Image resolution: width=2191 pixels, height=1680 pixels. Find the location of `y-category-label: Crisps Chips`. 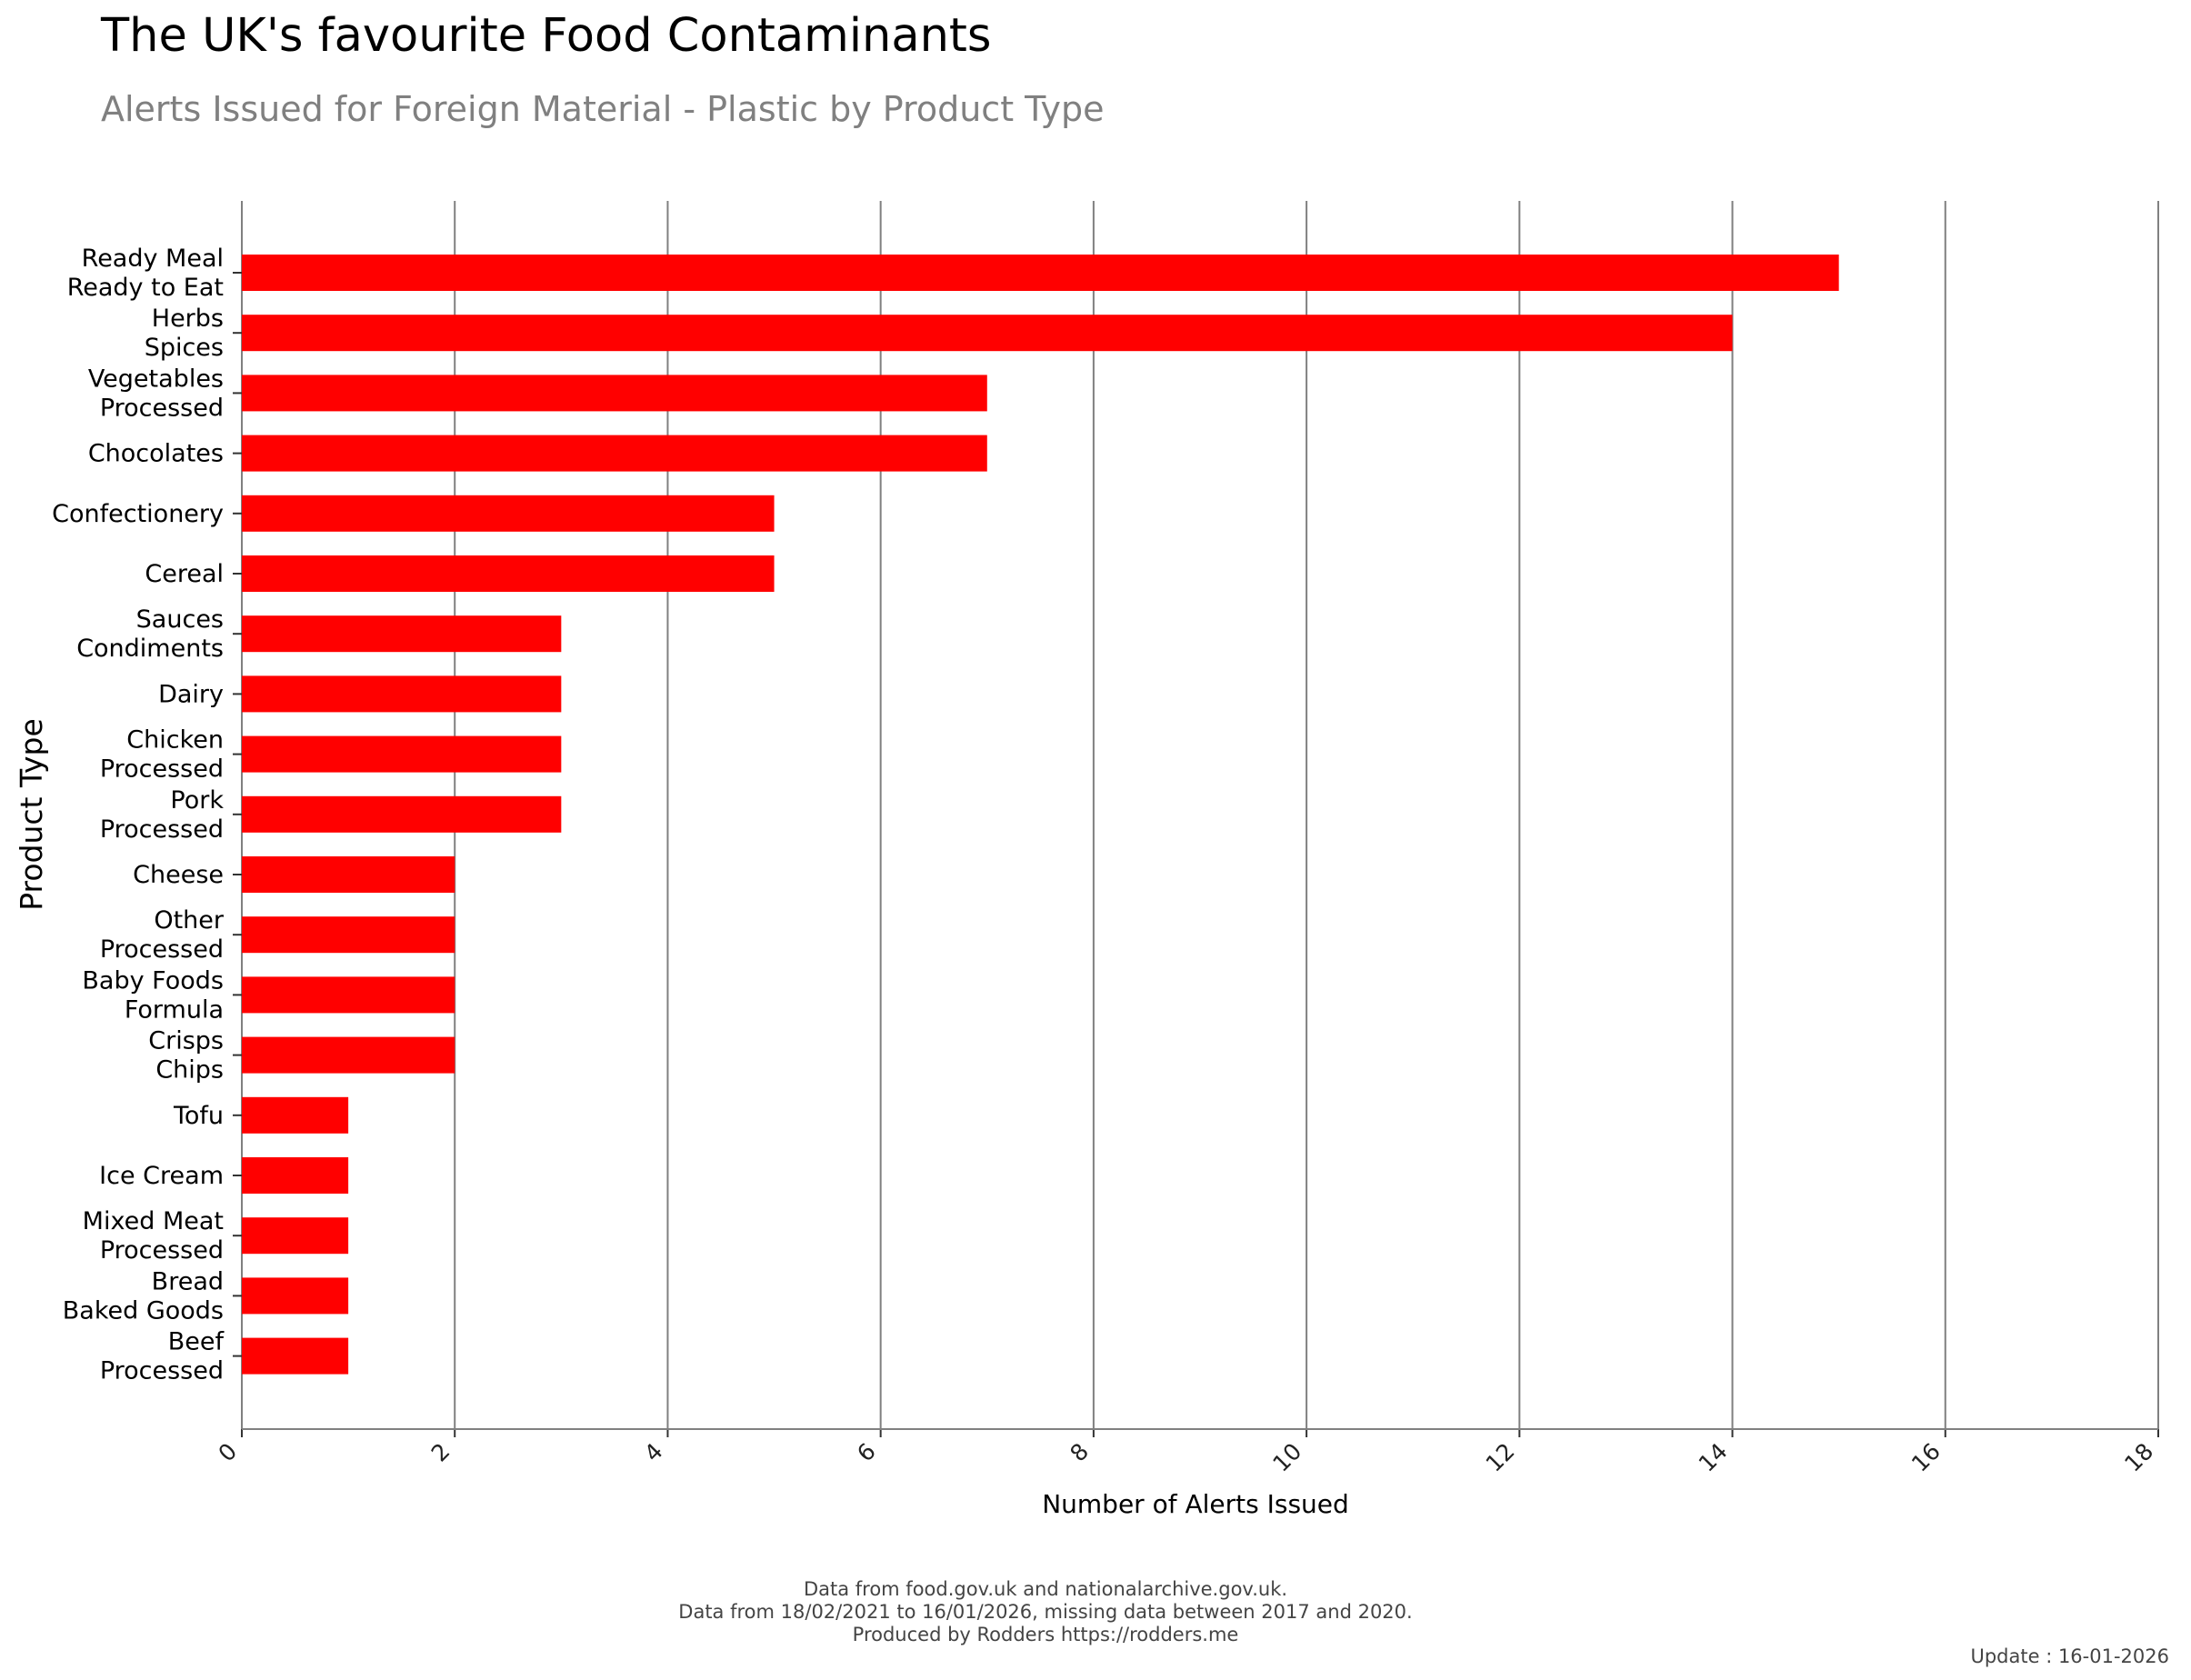

y-category-label: Crisps Chips is located at coordinates (186, 1056).